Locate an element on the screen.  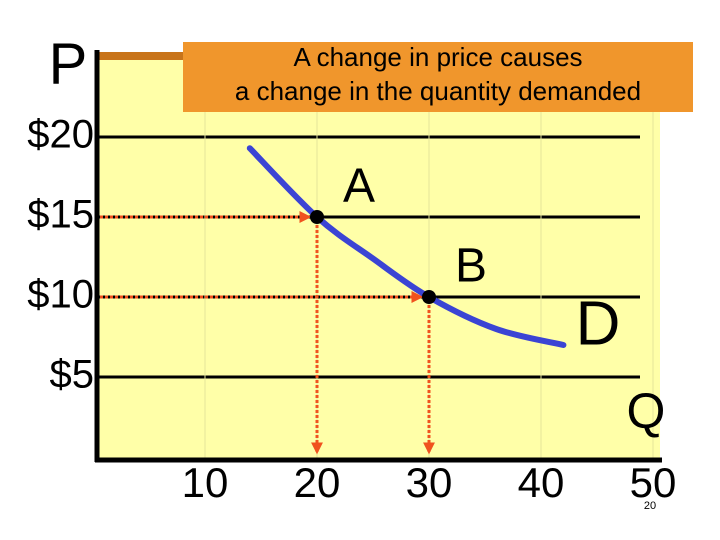
point-label: B is located at coordinates (471, 266).